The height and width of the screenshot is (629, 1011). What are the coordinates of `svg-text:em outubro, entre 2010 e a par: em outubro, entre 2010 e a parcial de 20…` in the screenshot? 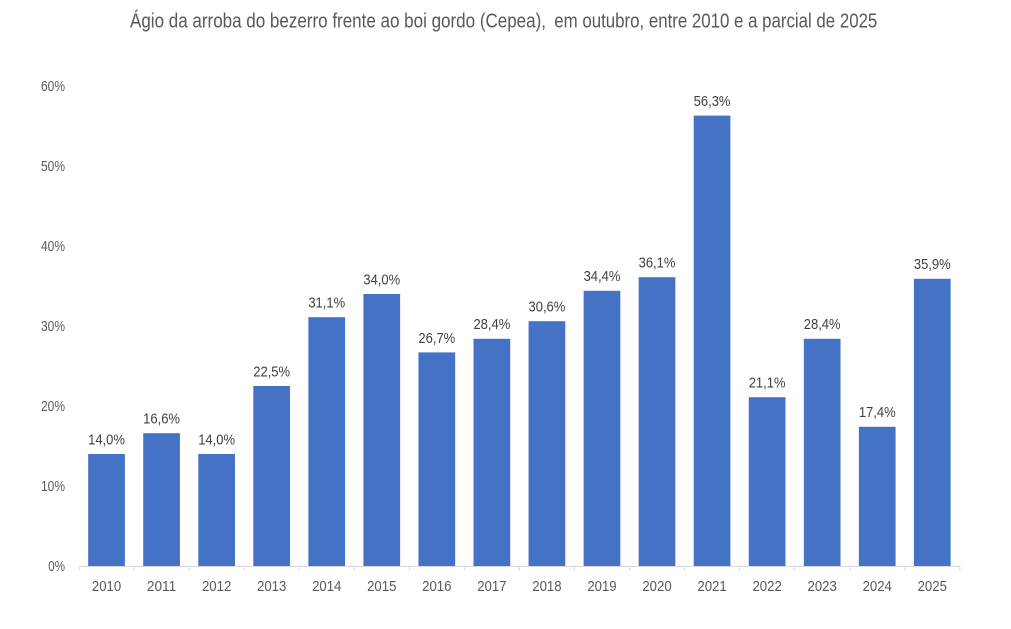 It's located at (715, 21).